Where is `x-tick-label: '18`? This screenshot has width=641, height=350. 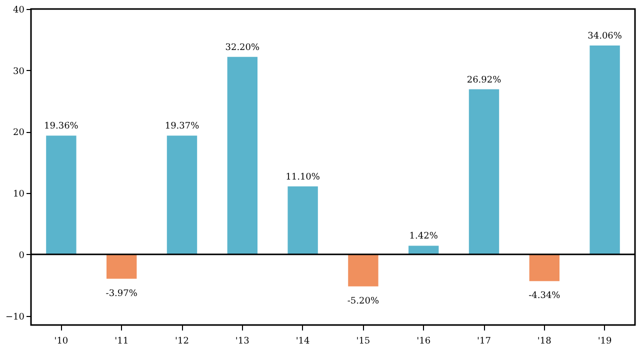
x-tick-label: '18 is located at coordinates (544, 341).